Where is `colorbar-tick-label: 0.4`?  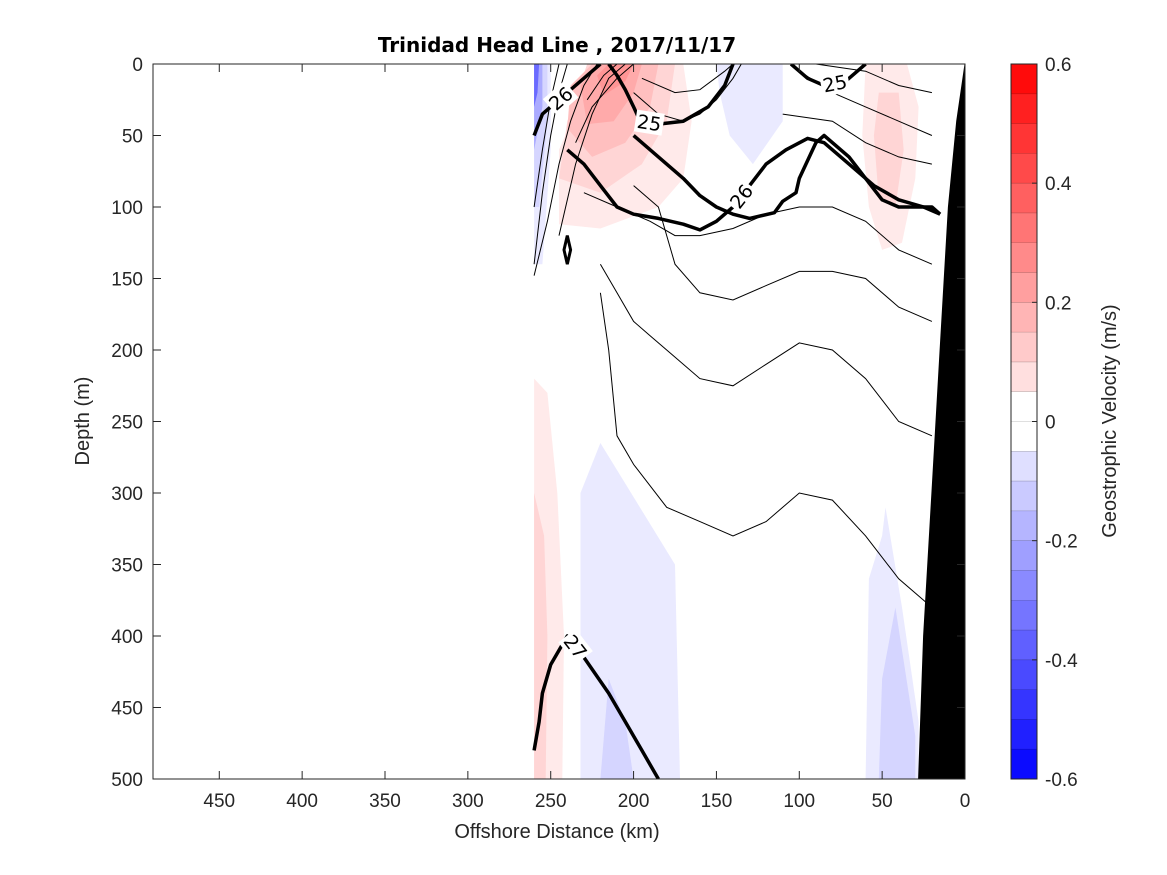
colorbar-tick-label: 0.4 is located at coordinates (1058, 184).